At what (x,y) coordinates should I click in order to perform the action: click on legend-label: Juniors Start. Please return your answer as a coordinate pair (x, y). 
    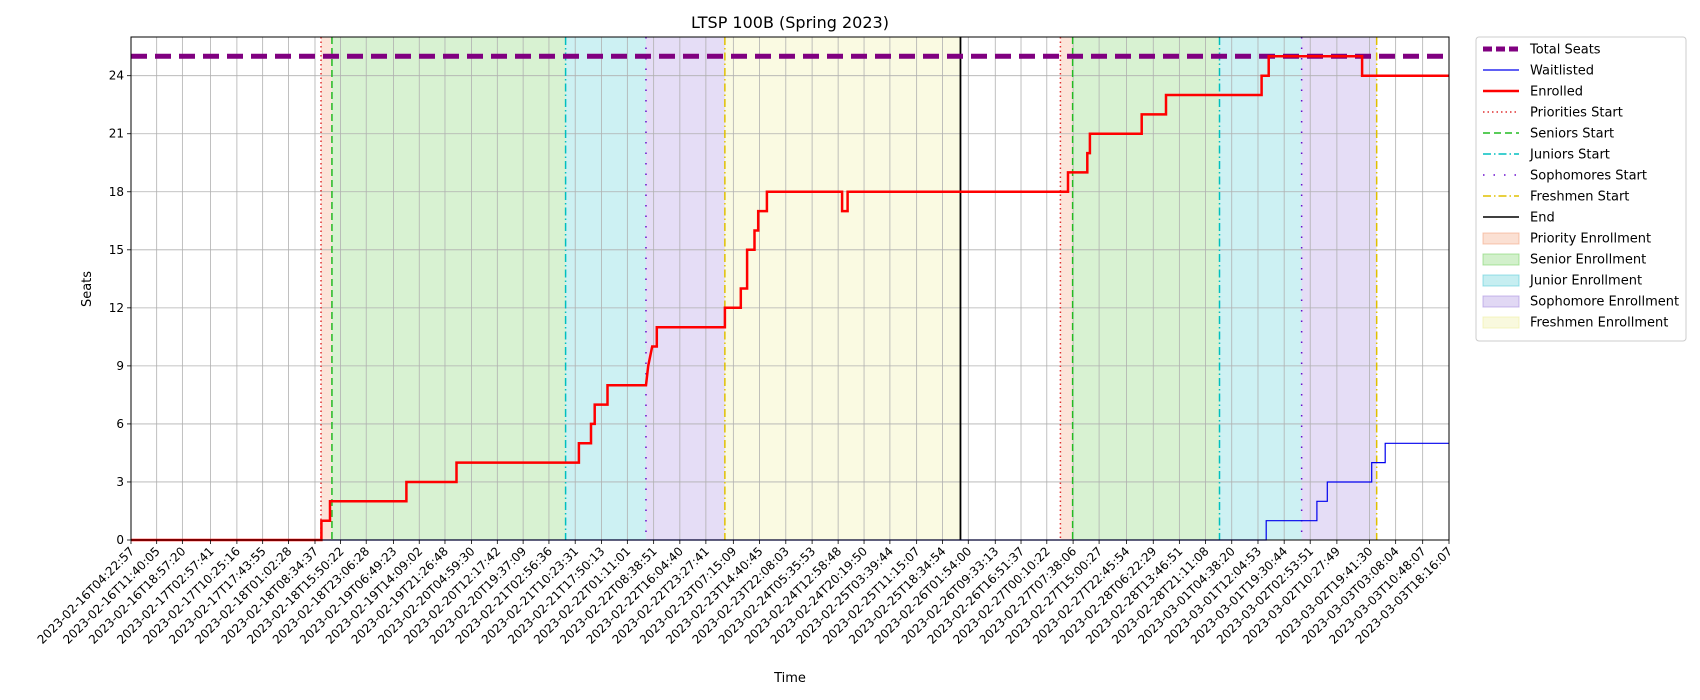
    Looking at the image, I should click on (1569, 155).